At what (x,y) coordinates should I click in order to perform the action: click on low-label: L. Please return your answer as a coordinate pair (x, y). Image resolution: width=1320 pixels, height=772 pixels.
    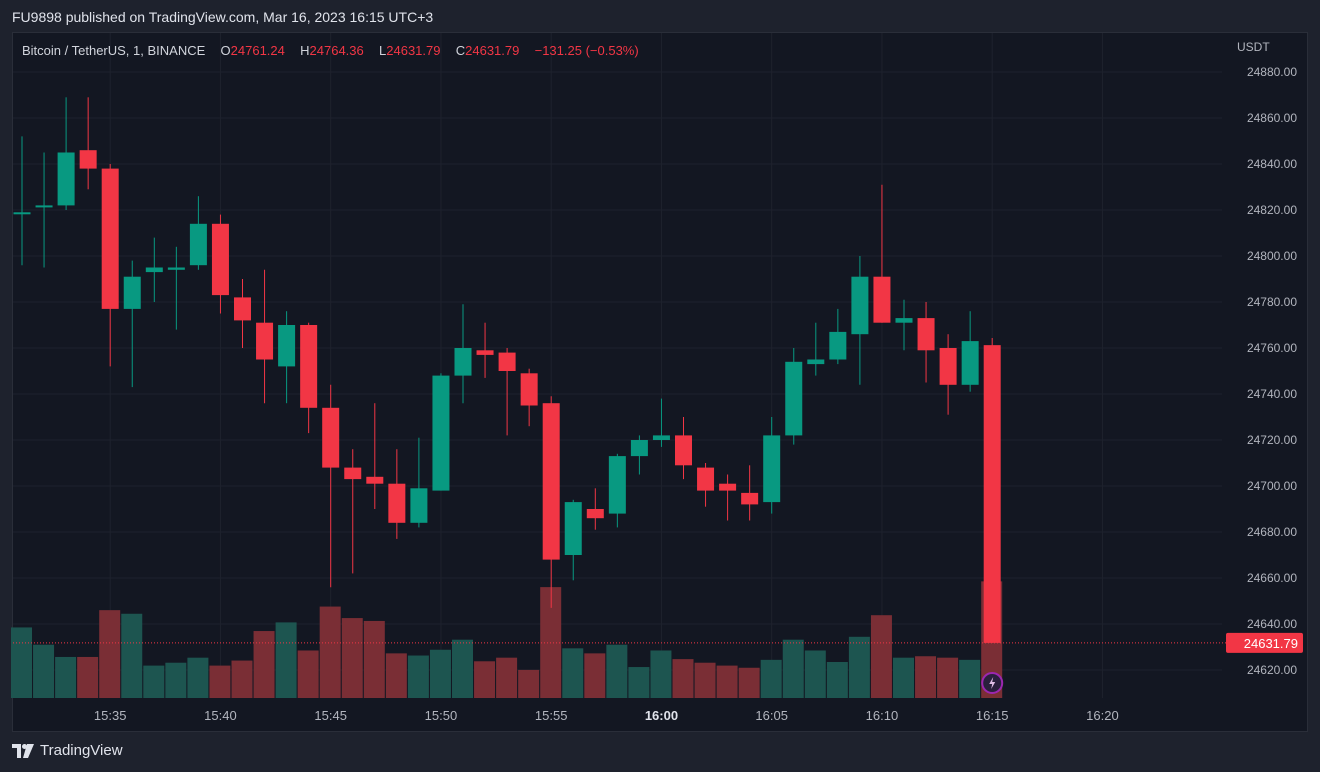
    Looking at the image, I should click on (383, 50).